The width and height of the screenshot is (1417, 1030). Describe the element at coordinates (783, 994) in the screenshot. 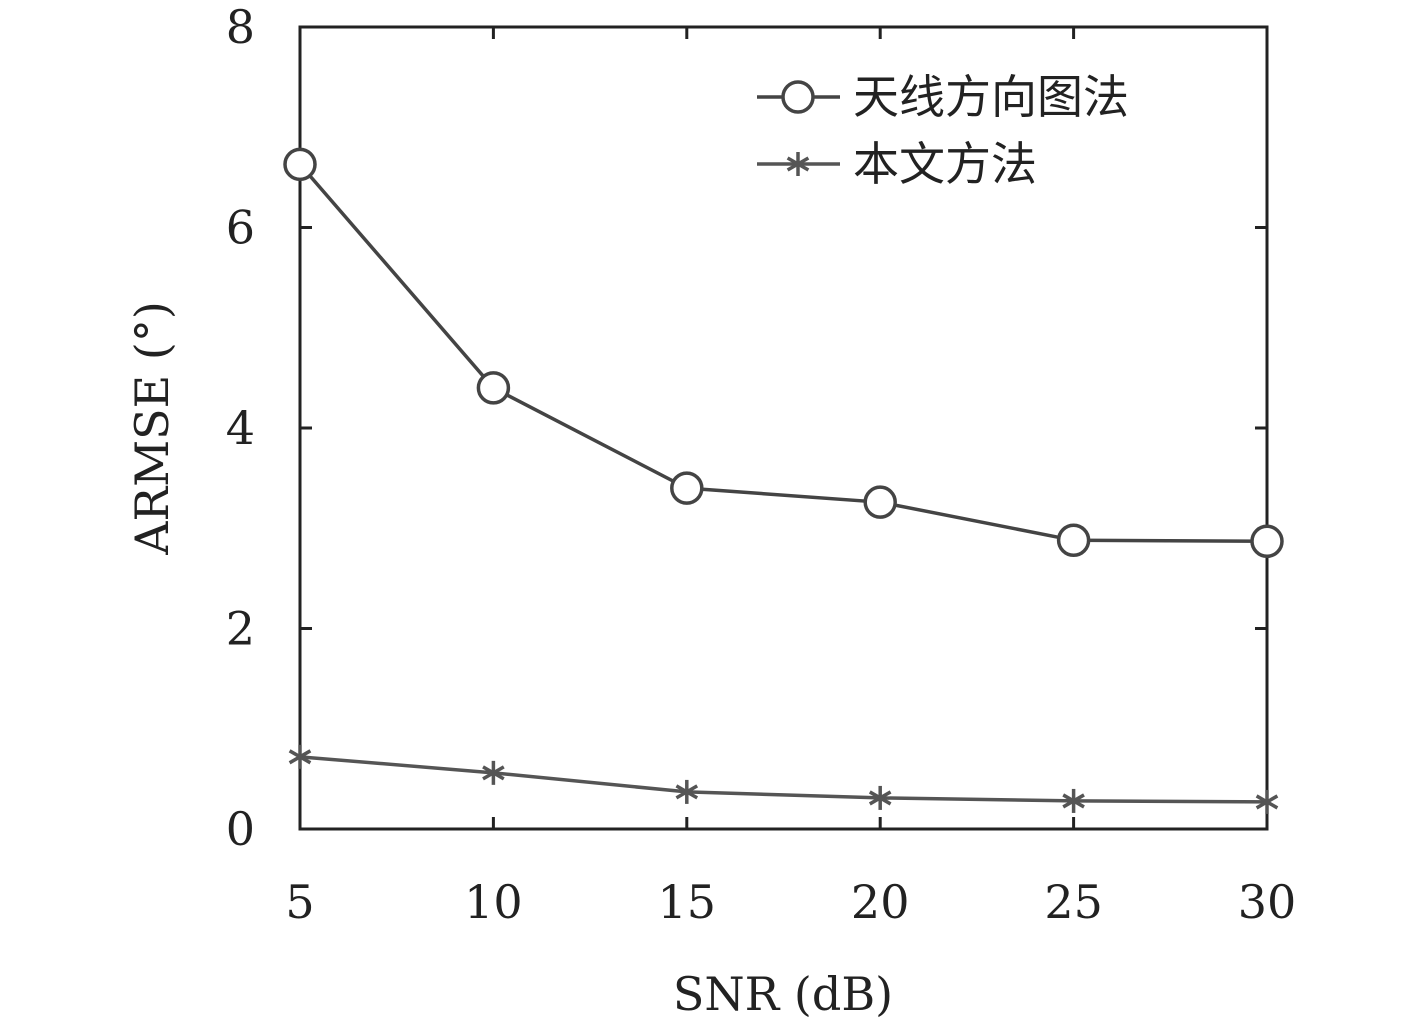

I see `x-axis-title: SNR (dB)` at that location.